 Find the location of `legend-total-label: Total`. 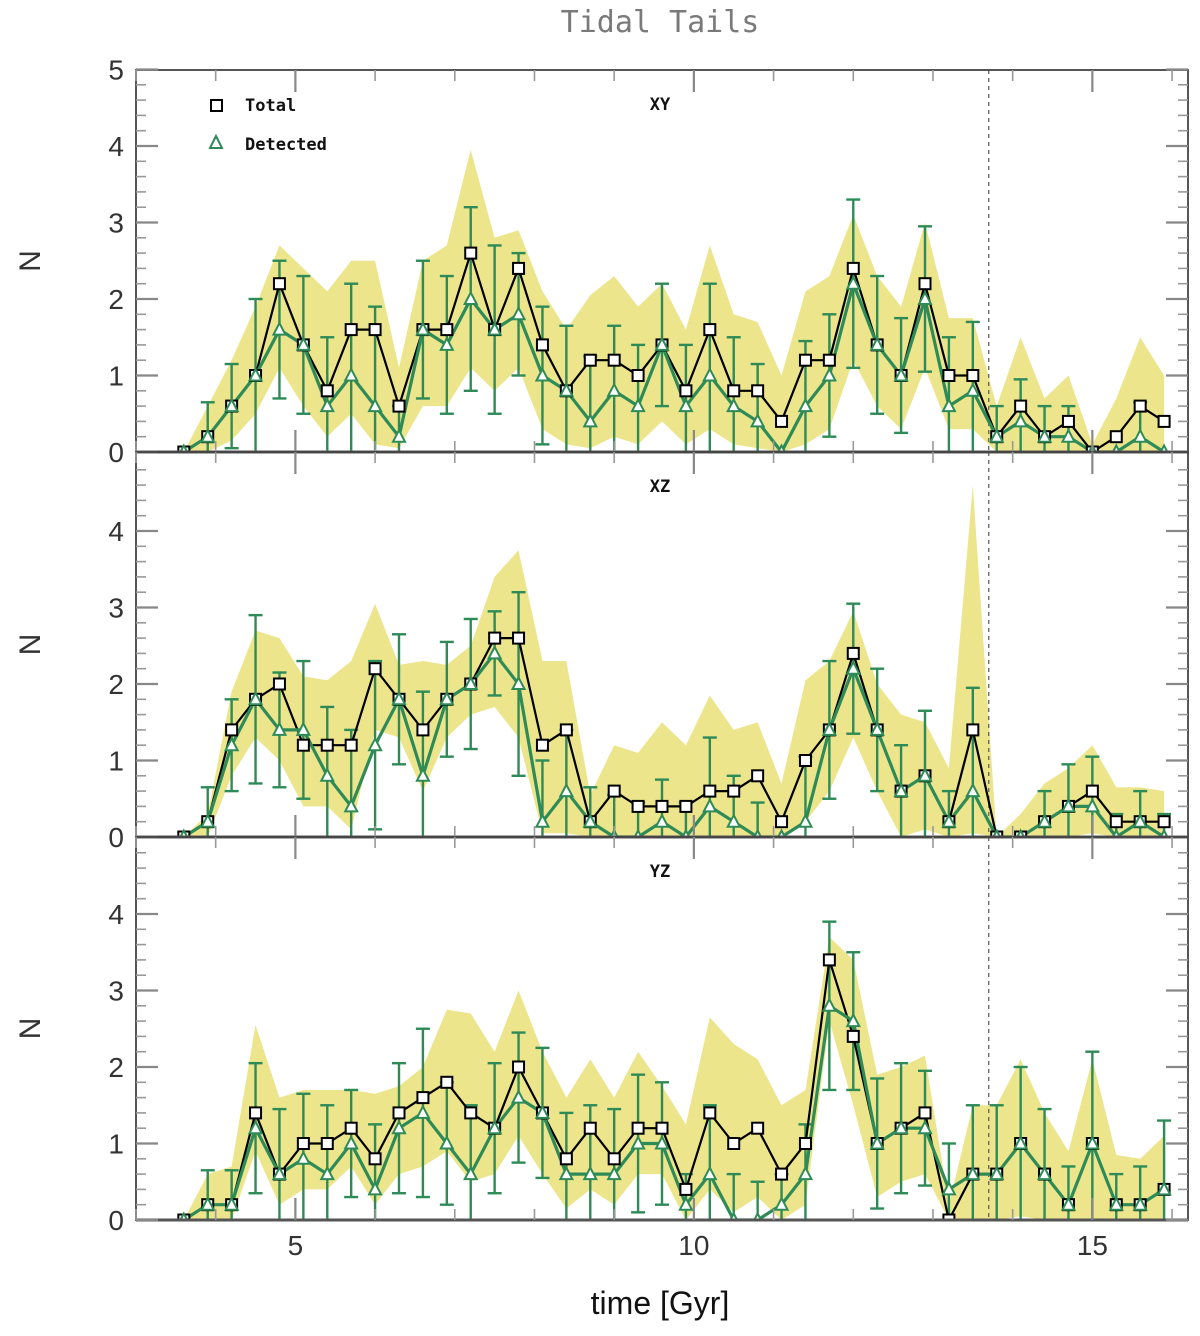

legend-total-label: Total is located at coordinates (270, 106).